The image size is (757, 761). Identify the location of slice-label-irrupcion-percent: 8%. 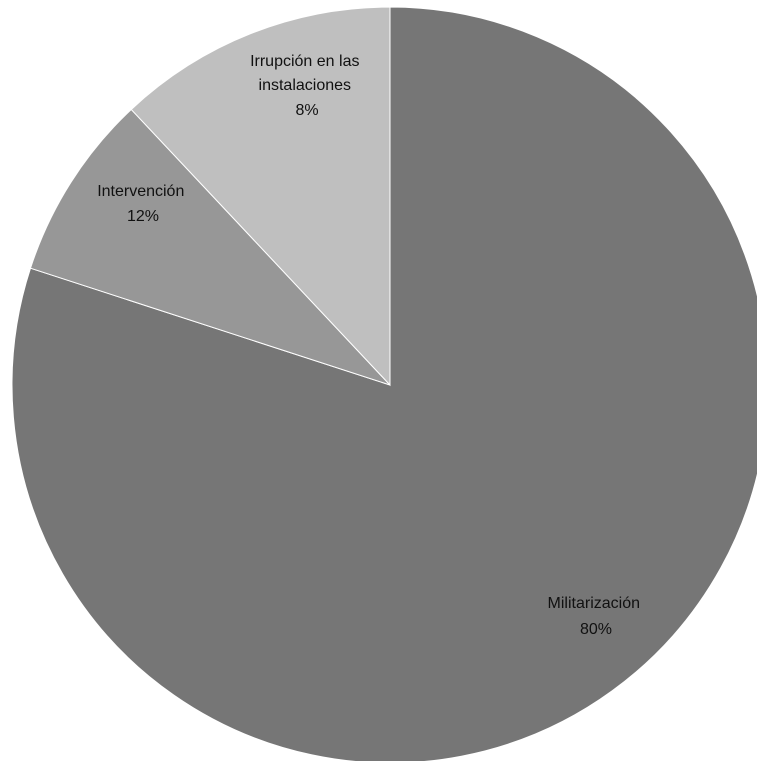
(306, 110).